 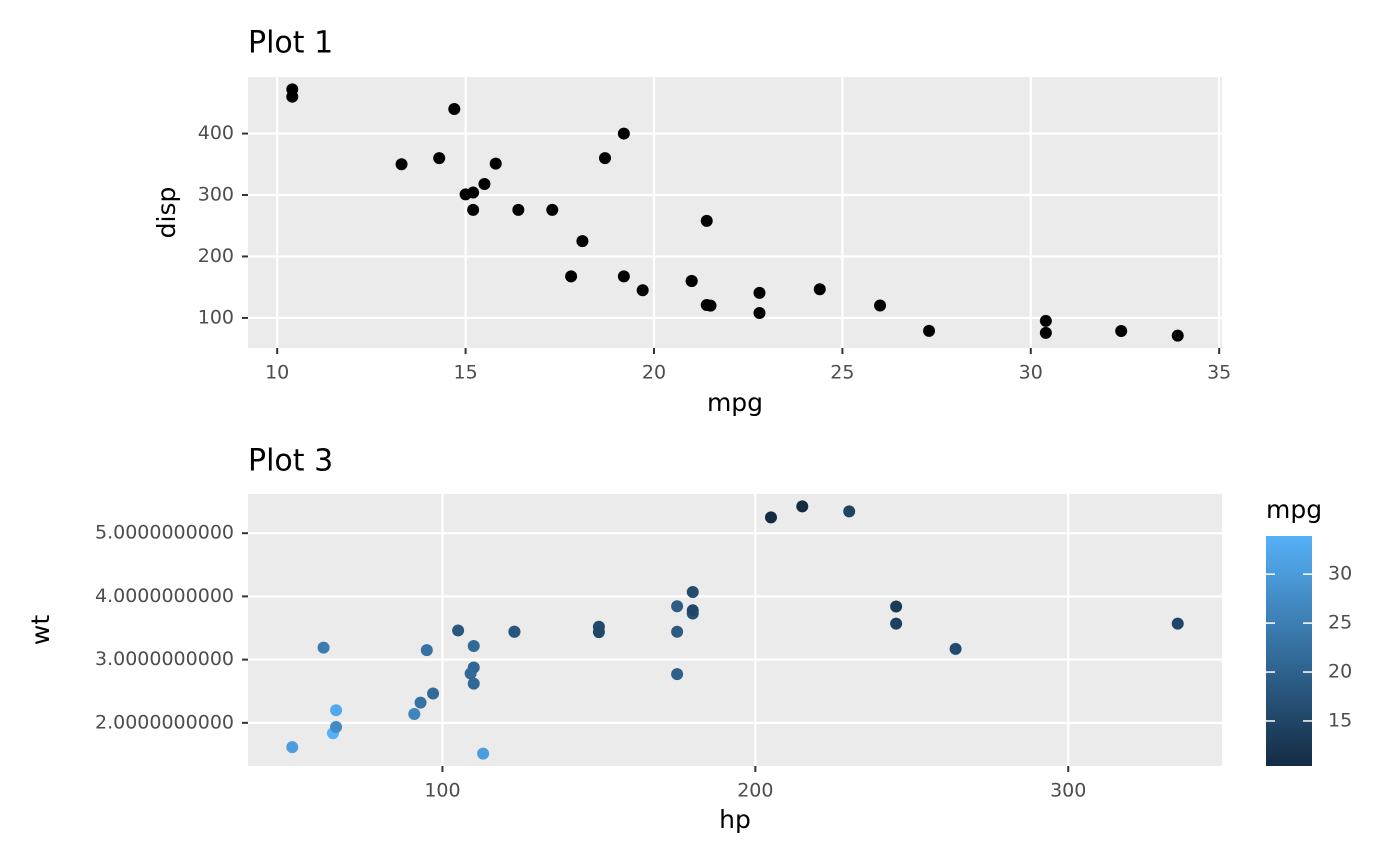 What do you see at coordinates (1340, 720) in the screenshot?
I see `colorbar-label: 15` at bounding box center [1340, 720].